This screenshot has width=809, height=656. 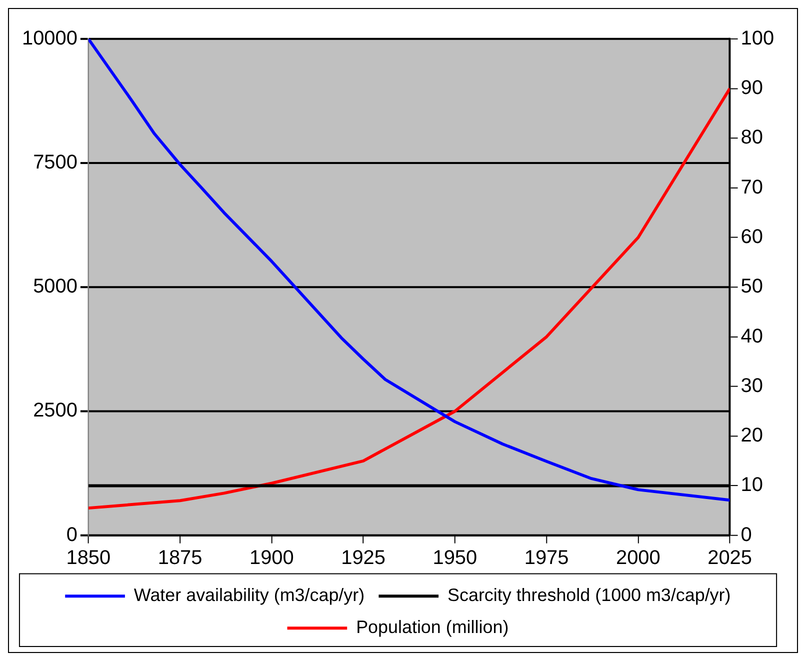 I want to click on y2-tick-label: 100, so click(x=757, y=38).